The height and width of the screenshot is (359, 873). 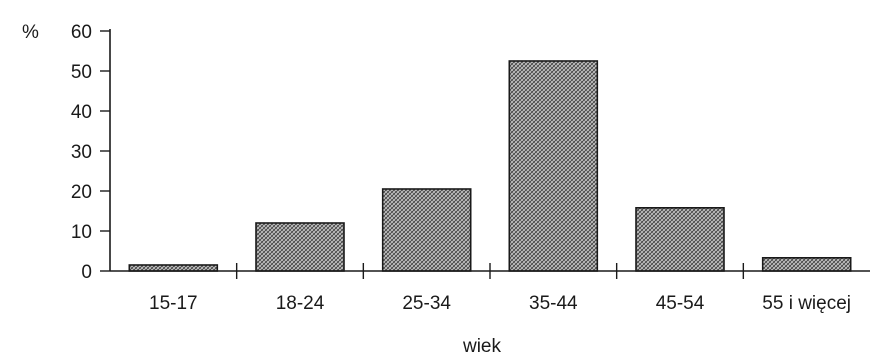 I want to click on y-axis-title: %, so click(x=30, y=32).